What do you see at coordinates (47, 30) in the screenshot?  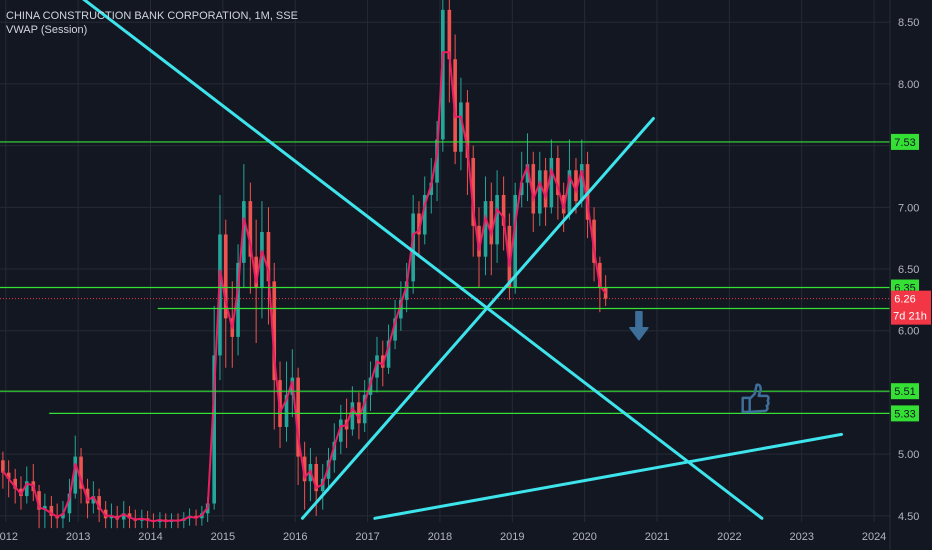 I see `indicator-label: VWAP (Session)` at bounding box center [47, 30].